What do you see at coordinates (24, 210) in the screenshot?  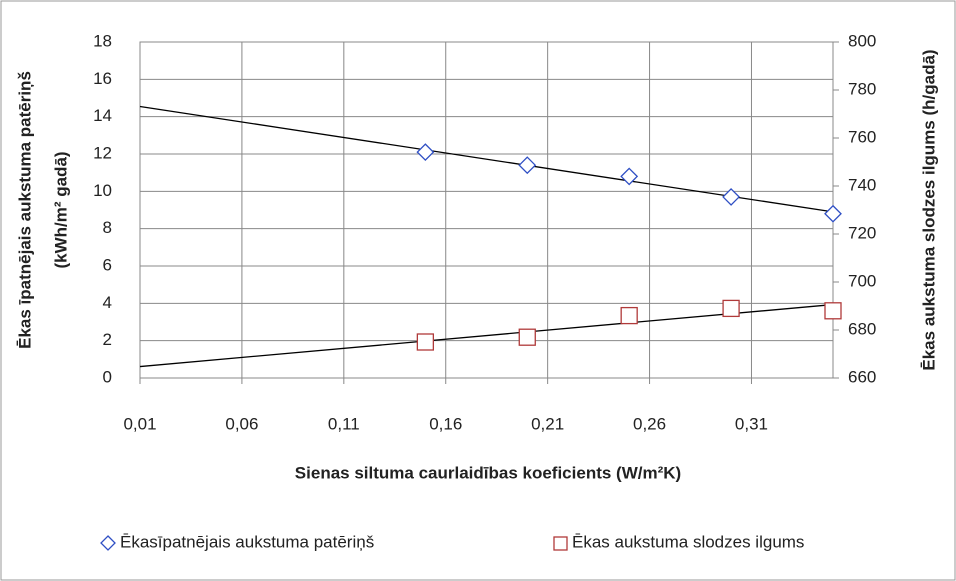 I see `y-axis-title: Ēkas īpatnējais aukstuma patēriņš` at bounding box center [24, 210].